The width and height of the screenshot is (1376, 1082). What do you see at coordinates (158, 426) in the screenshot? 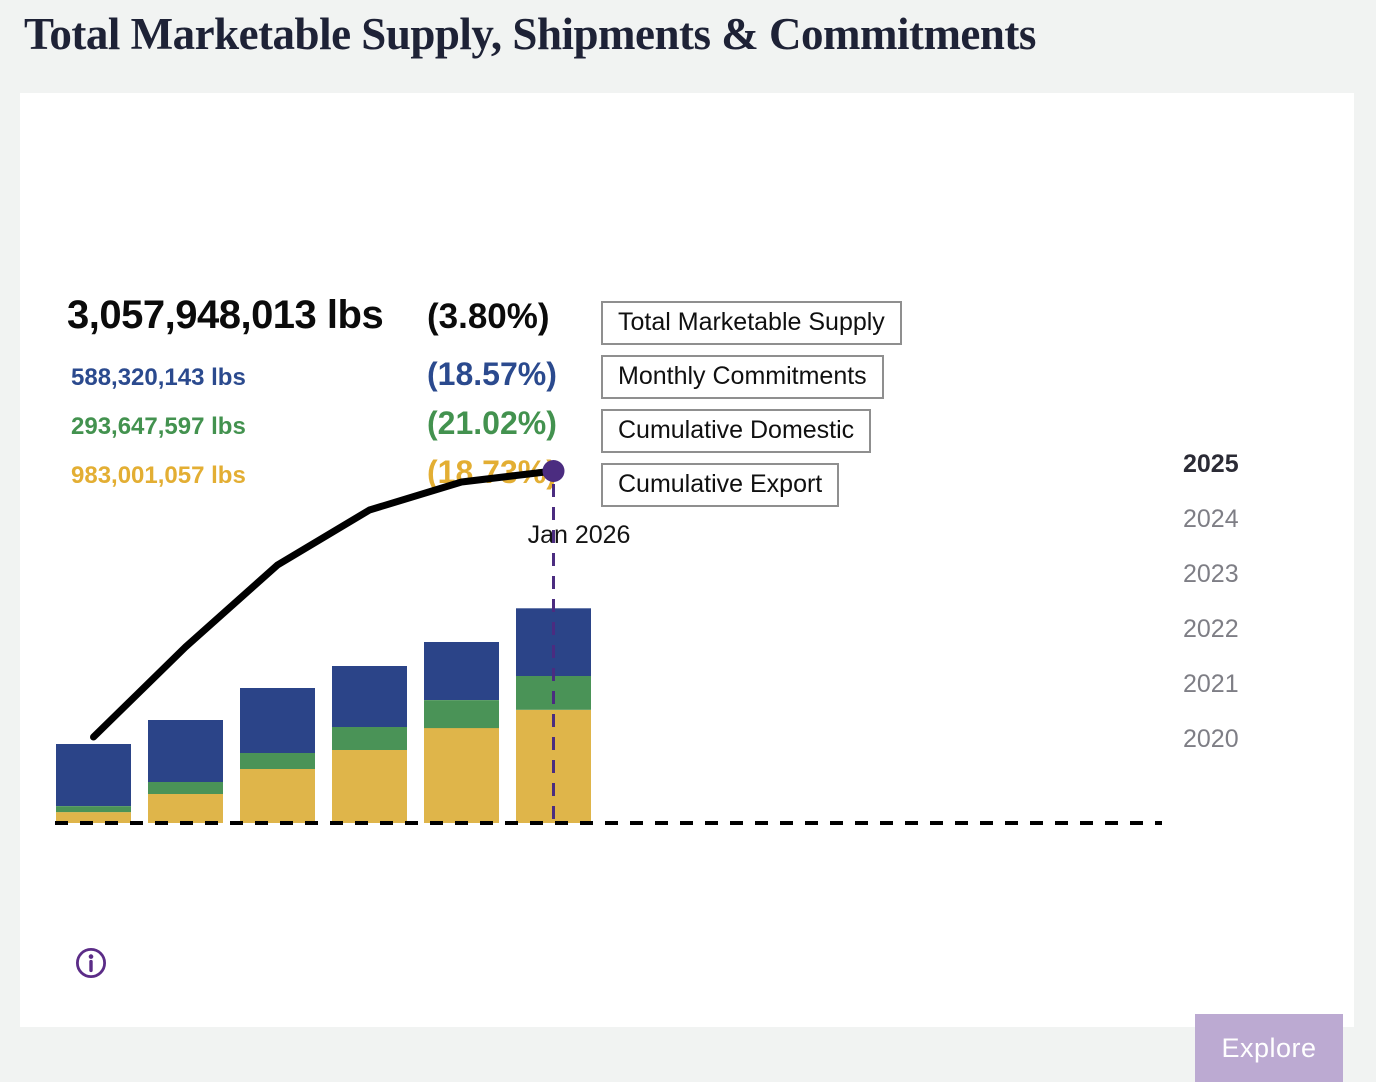
I see `stat-domestic-amount: 293,647,597 lbs` at bounding box center [158, 426].